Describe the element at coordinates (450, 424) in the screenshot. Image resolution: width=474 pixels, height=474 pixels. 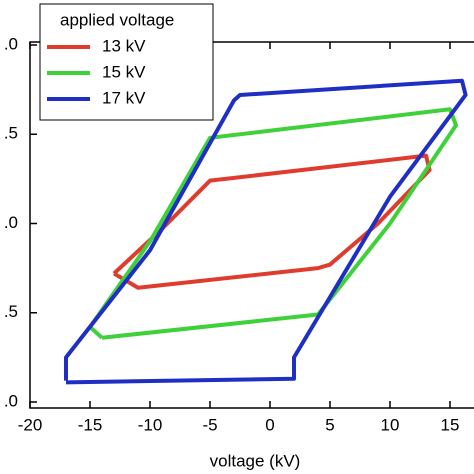
I see `x-tick-label: 15` at that location.